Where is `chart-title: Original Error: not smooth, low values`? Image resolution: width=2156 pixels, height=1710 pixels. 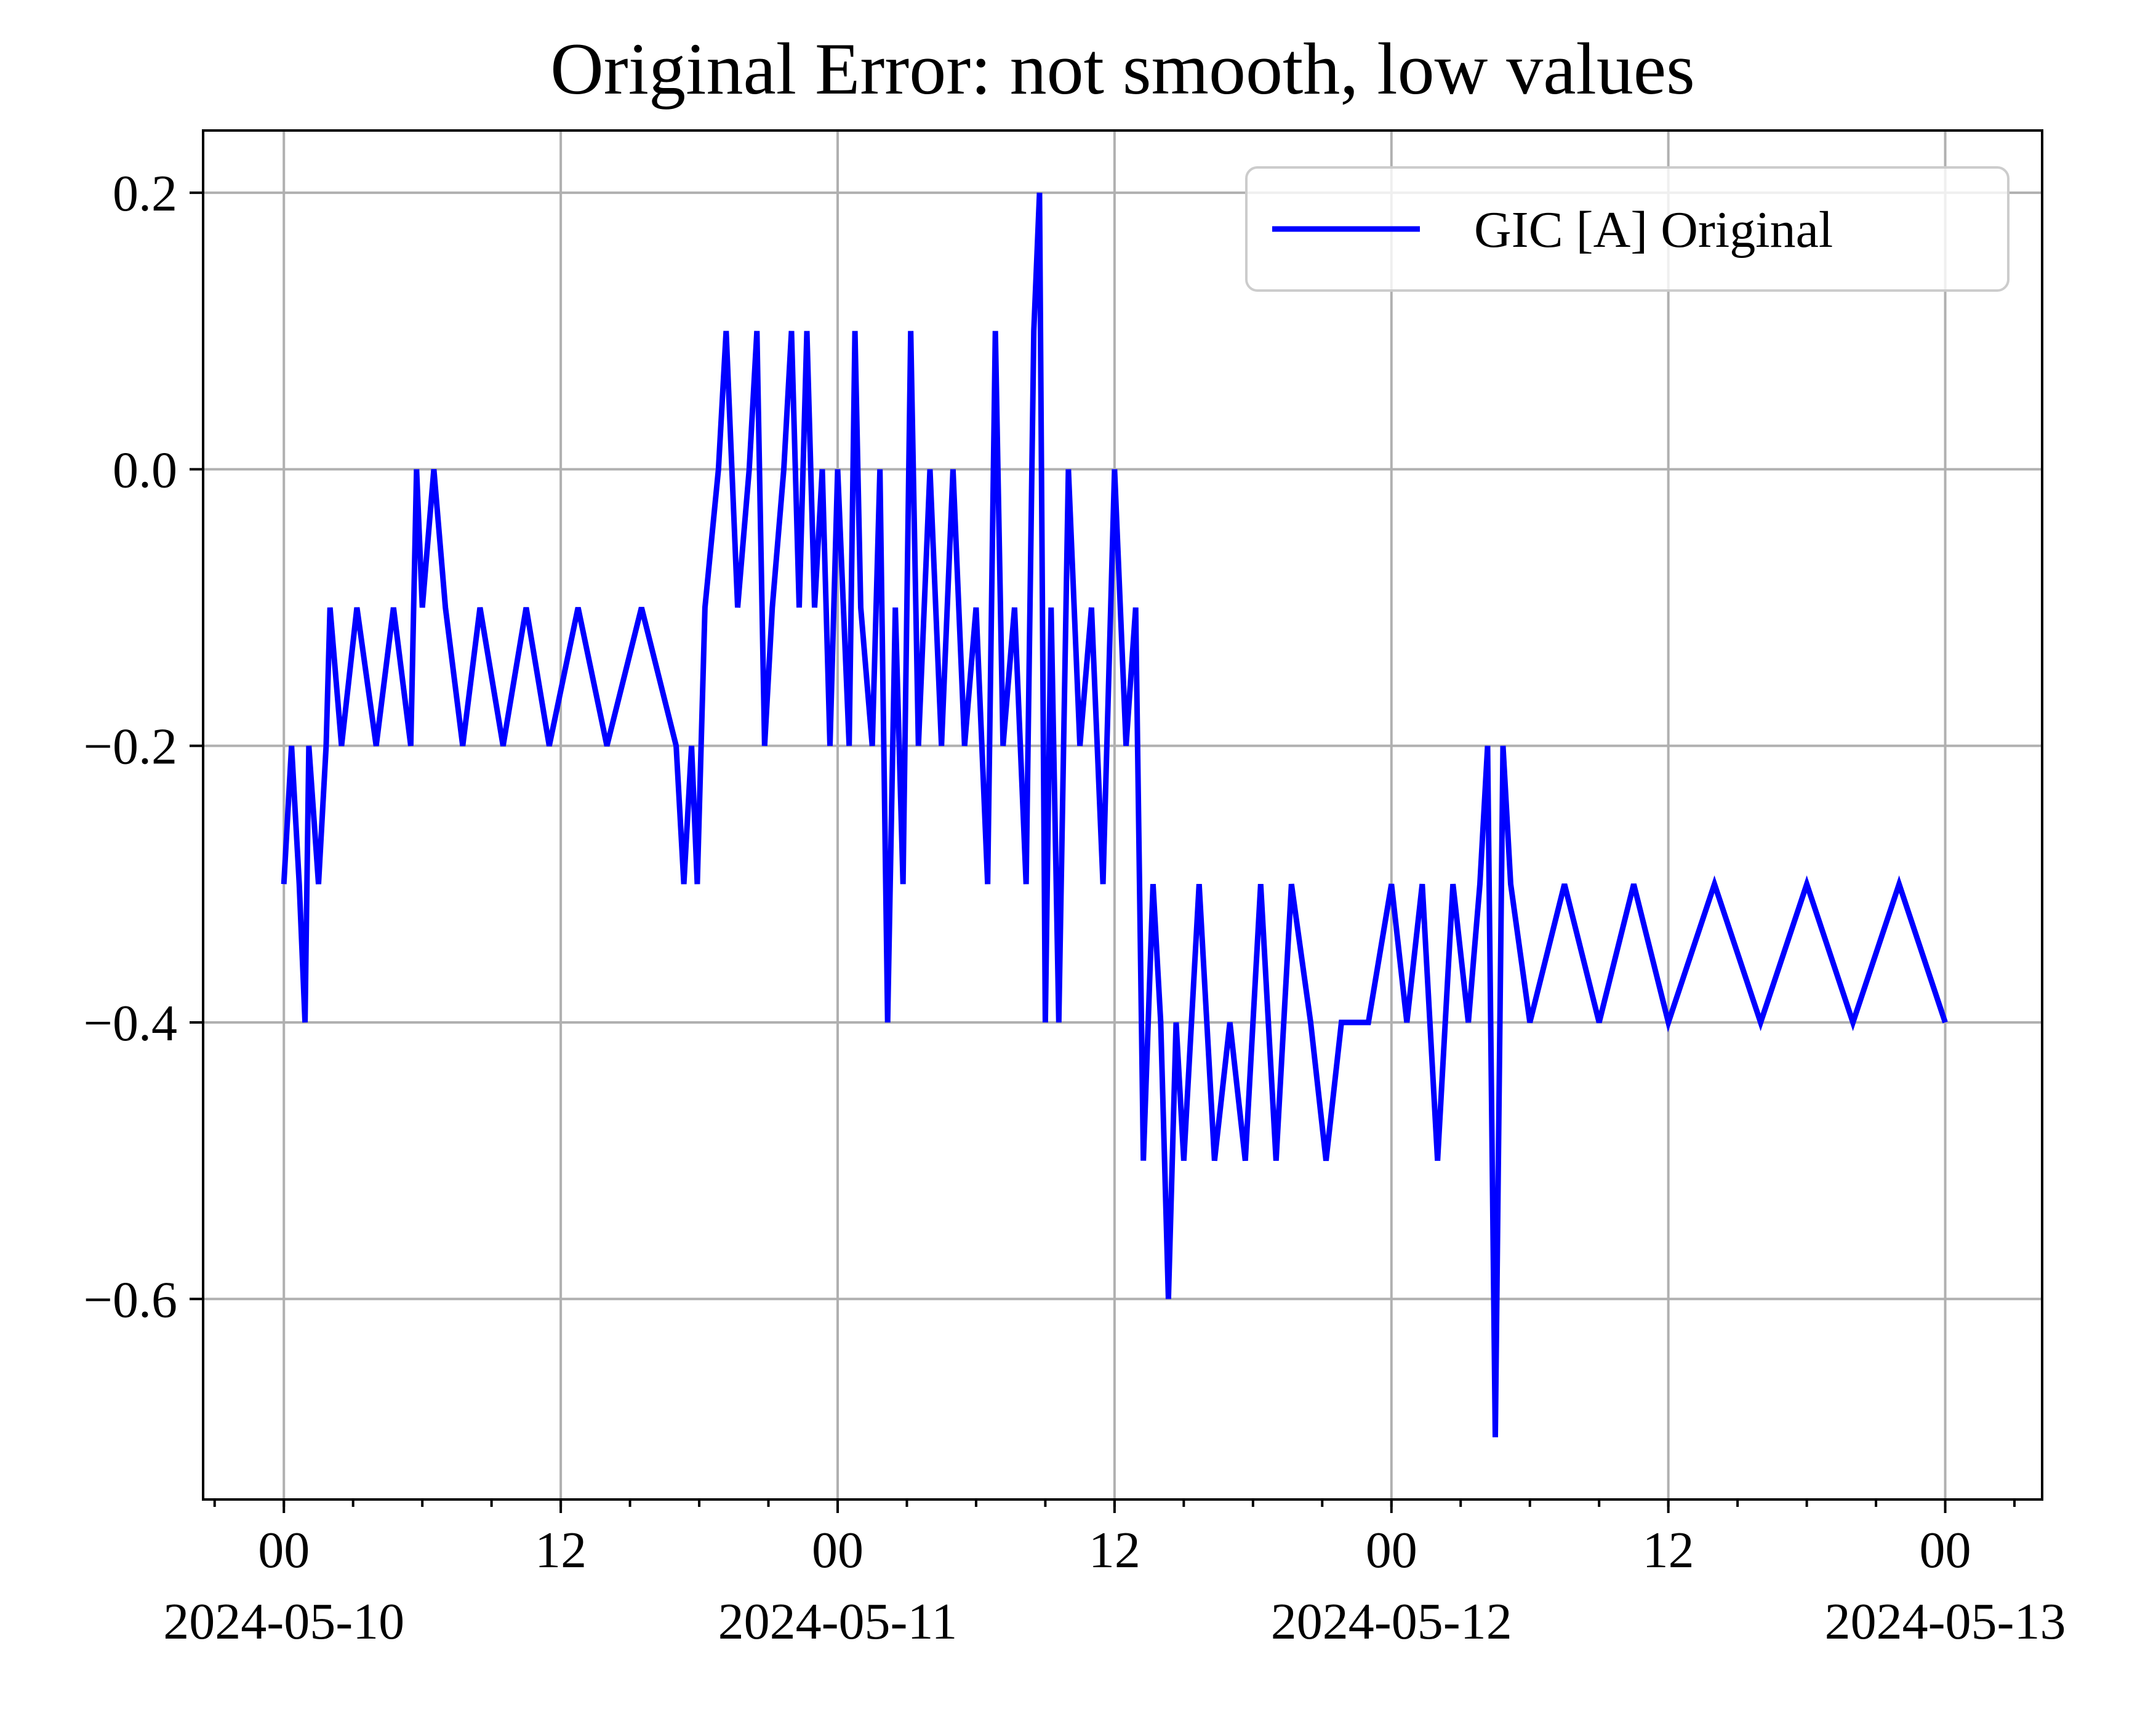
chart-title: Original Error: not smooth, low values is located at coordinates (1122, 69).